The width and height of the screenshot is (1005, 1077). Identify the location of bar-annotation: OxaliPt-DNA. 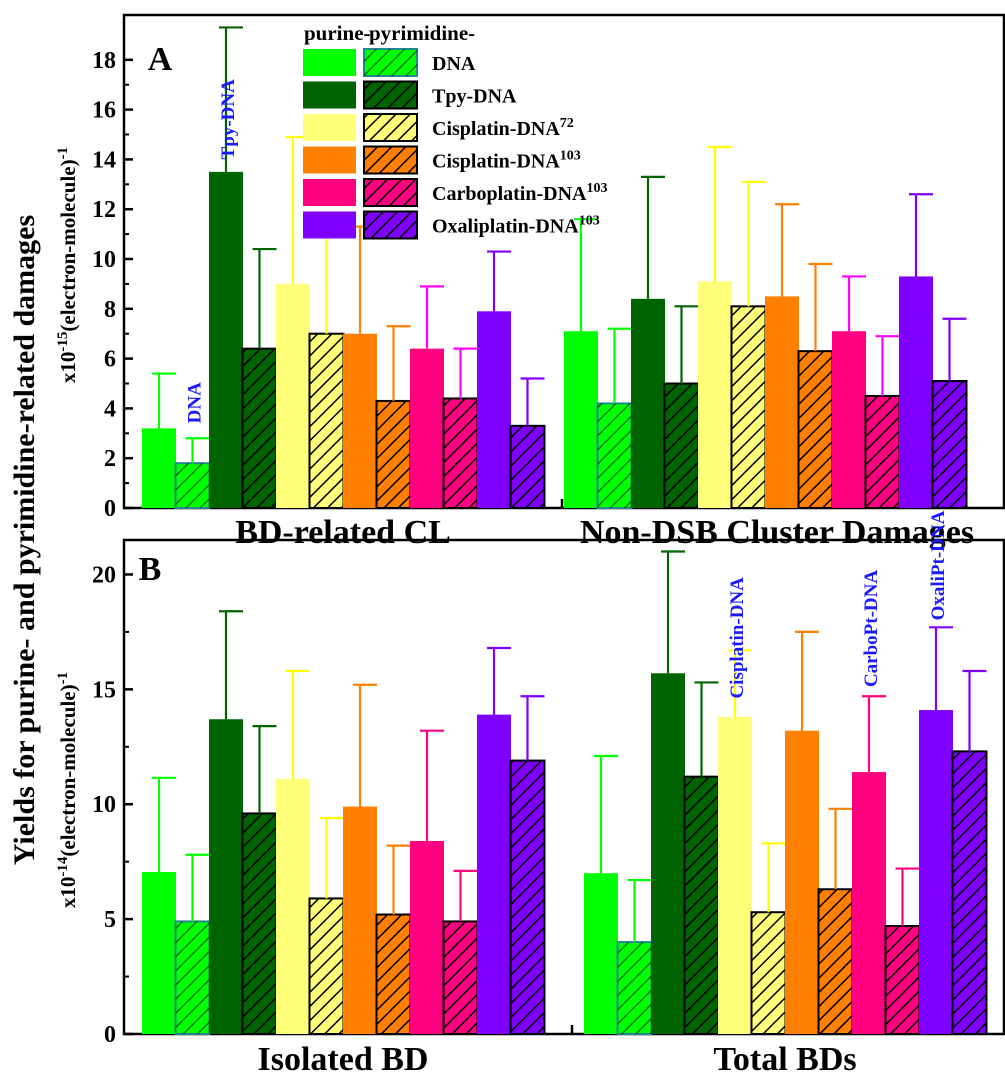
(938, 565).